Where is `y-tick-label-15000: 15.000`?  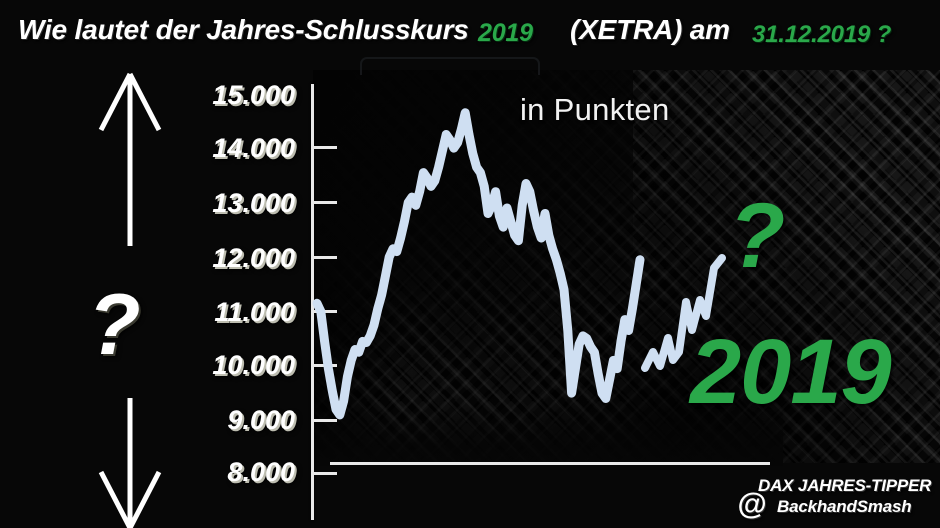
y-tick-label-15000: 15.000 is located at coordinates (253, 95).